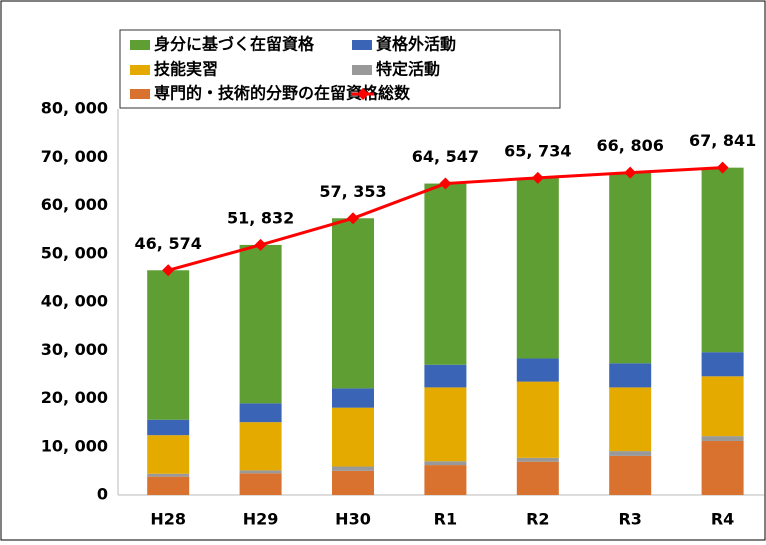  Describe the element at coordinates (408, 69) in the screenshot. I see `legend-label: 特定活動` at that location.